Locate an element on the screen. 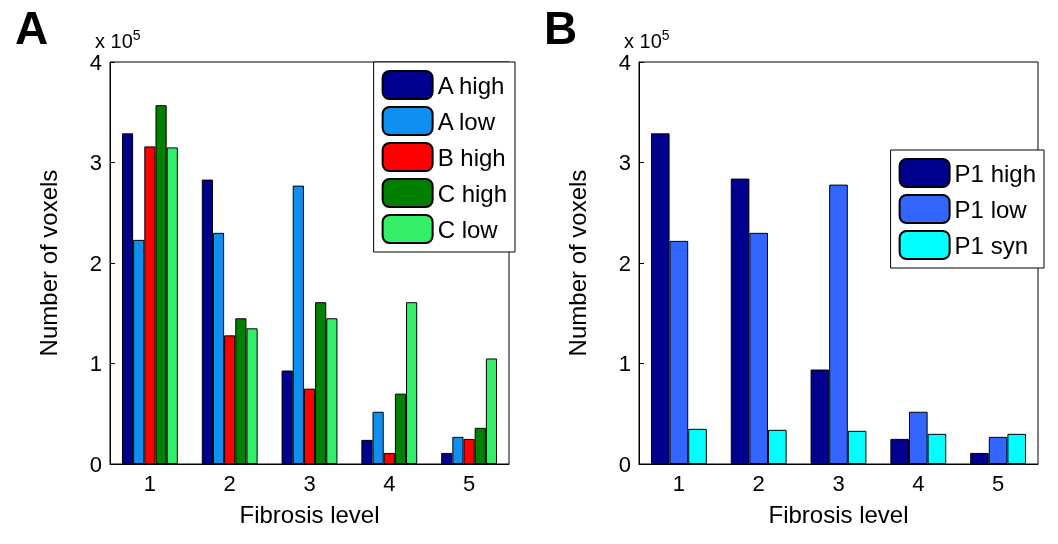 This screenshot has width=1058, height=544. legend-label: P1 high is located at coordinates (995, 173).